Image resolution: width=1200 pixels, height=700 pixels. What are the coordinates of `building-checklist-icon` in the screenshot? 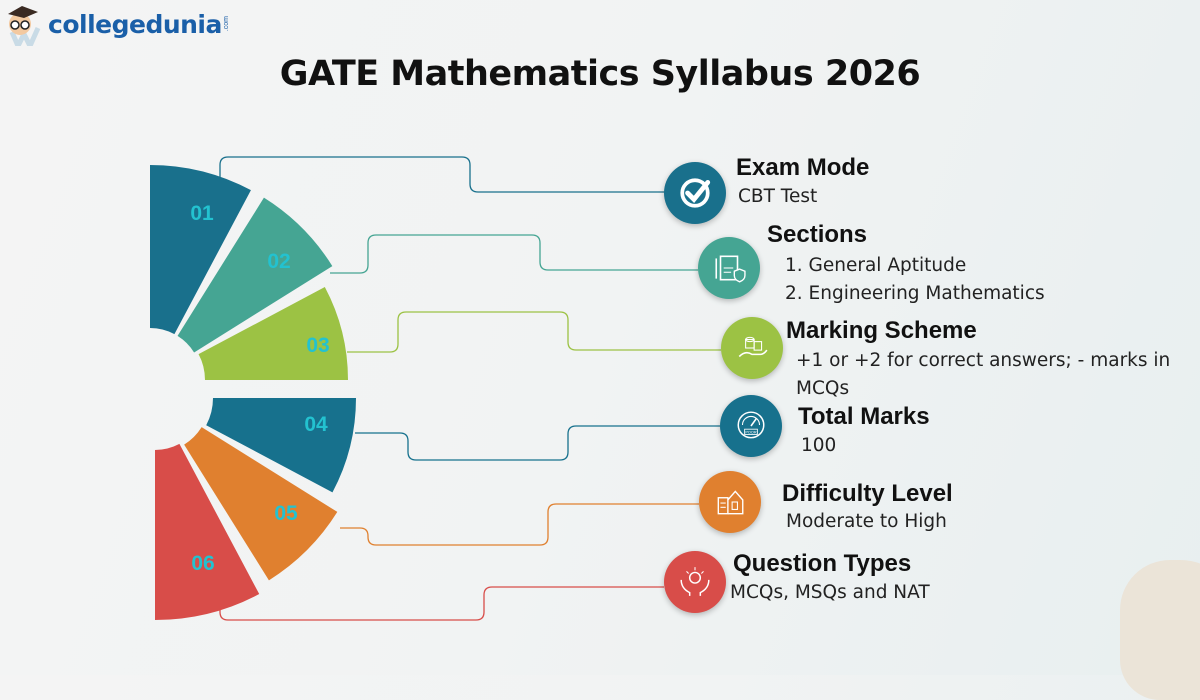 It's located at (730, 502).